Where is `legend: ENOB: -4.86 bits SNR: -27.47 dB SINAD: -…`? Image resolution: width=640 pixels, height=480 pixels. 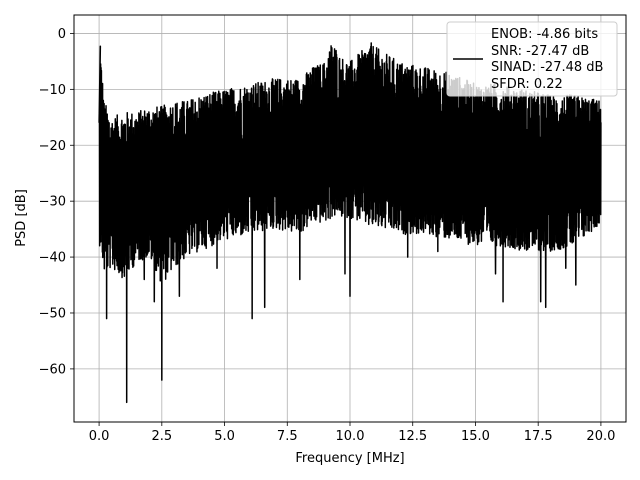
legend: ENOB: -4.86 bits SNR: -27.47 dB SINAD: -… is located at coordinates (532, 59).